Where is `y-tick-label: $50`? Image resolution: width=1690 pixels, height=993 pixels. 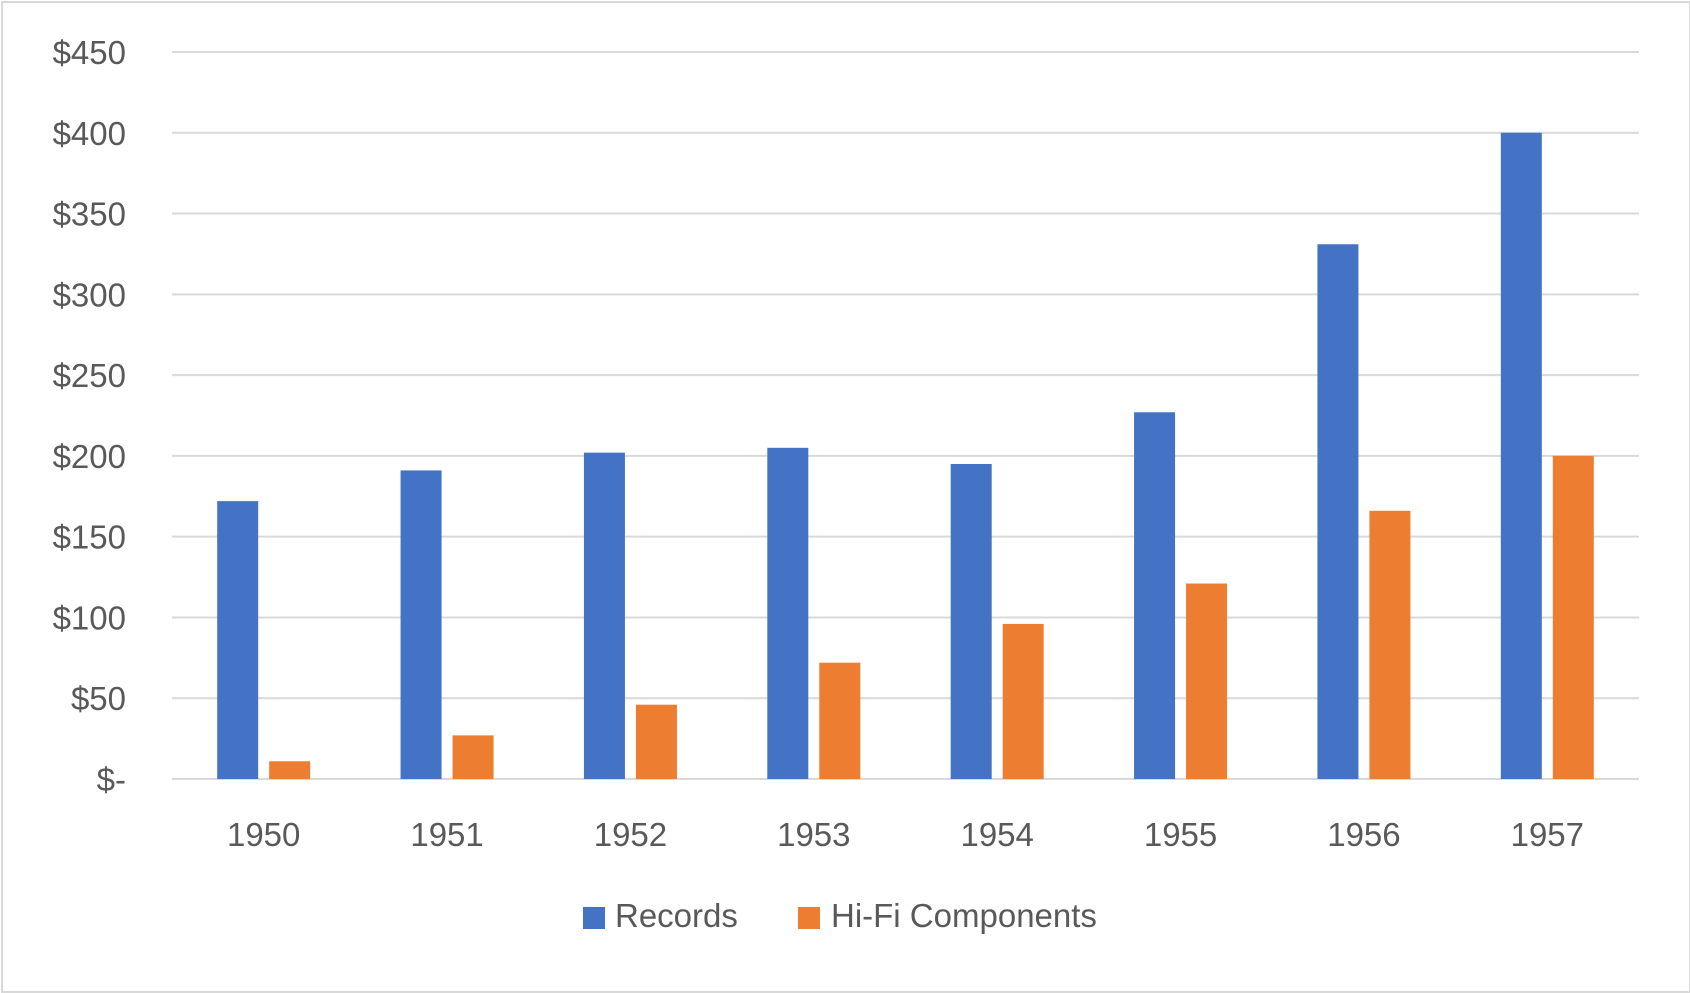 y-tick-label: $50 is located at coordinates (98, 698).